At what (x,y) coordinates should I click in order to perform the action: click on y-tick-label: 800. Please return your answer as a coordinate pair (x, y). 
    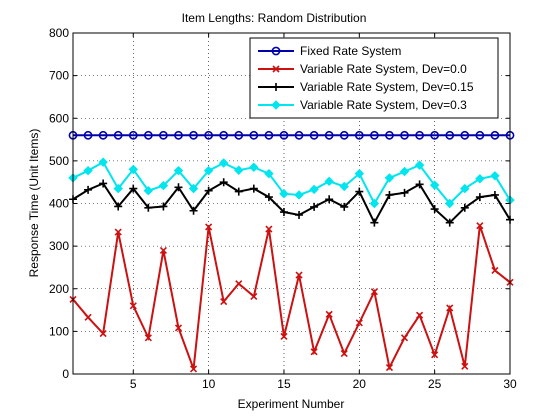
    Looking at the image, I should click on (59, 33).